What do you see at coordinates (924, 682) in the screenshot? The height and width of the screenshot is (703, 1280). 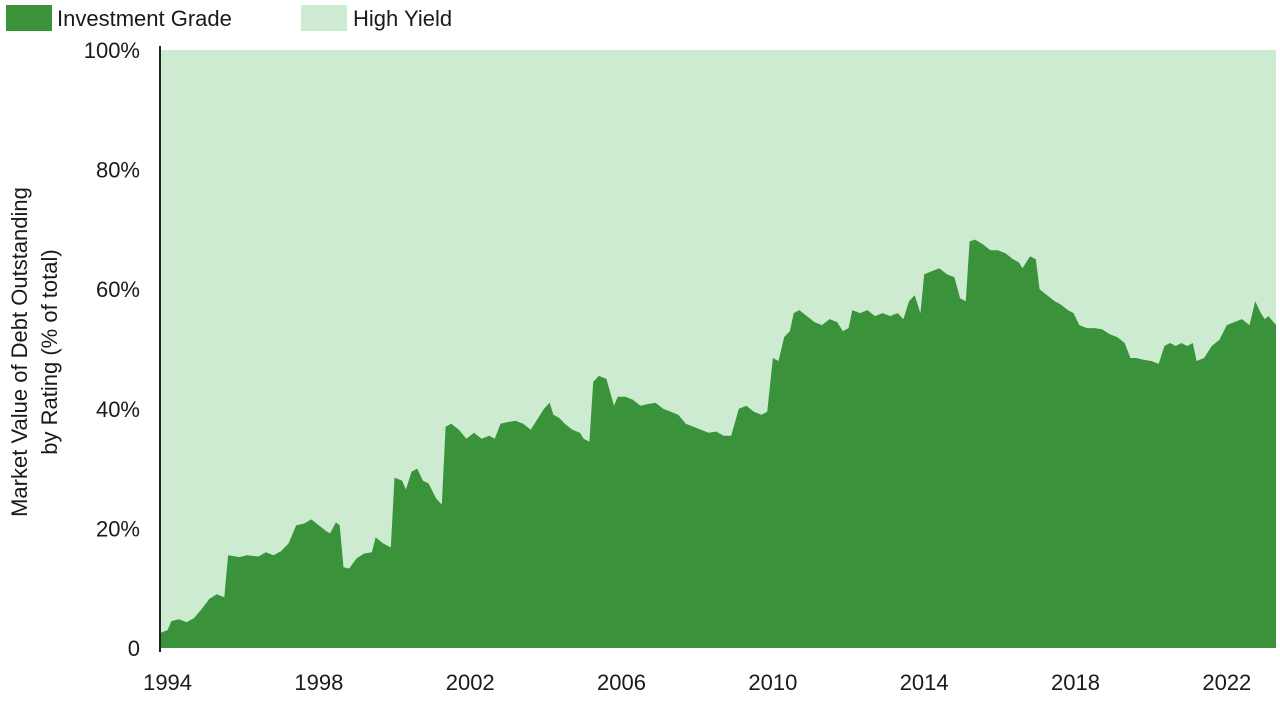 I see `x-tick-label: 2014` at bounding box center [924, 682].